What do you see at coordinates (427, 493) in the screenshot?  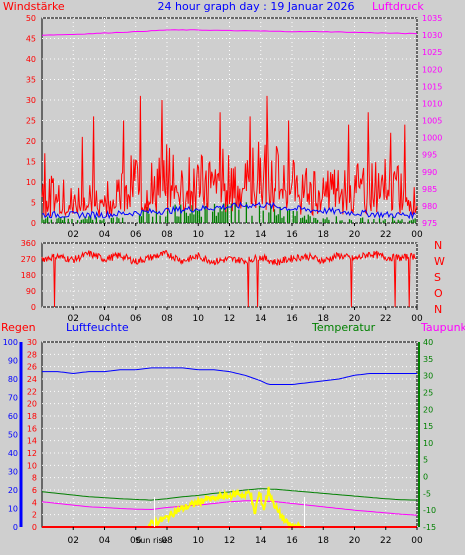 I see `y-tick-label-temperature: -5` at bounding box center [427, 493].